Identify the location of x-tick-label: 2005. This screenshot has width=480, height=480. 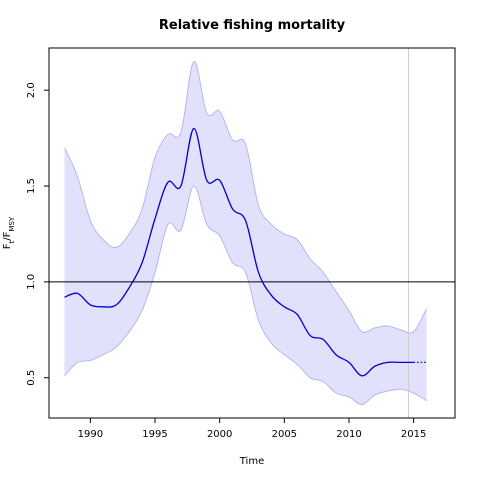
(284, 434).